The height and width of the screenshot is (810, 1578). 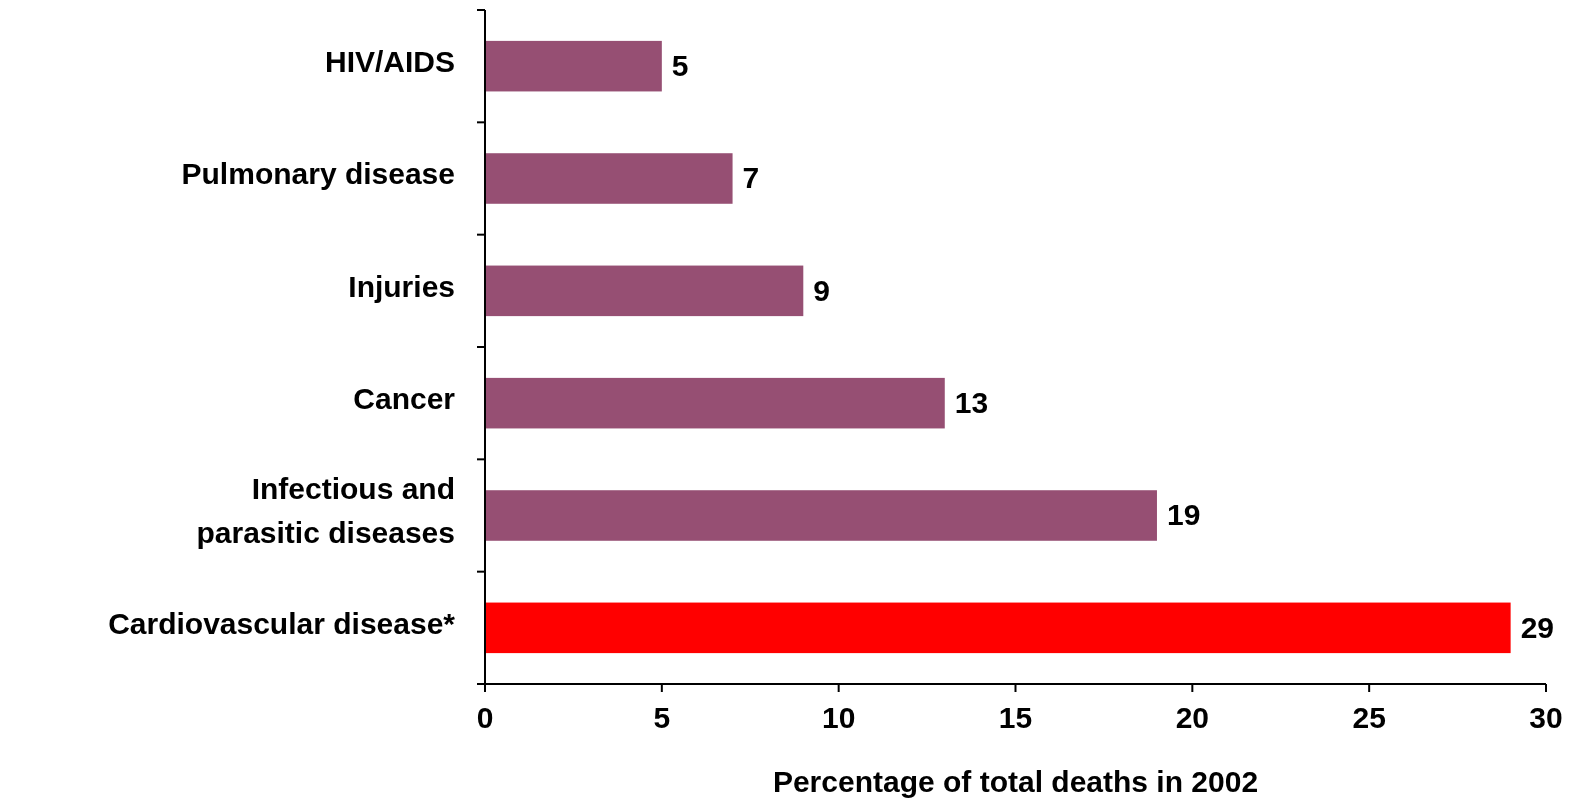 What do you see at coordinates (404, 399) in the screenshot?
I see `y-tick-label: Cancer` at bounding box center [404, 399].